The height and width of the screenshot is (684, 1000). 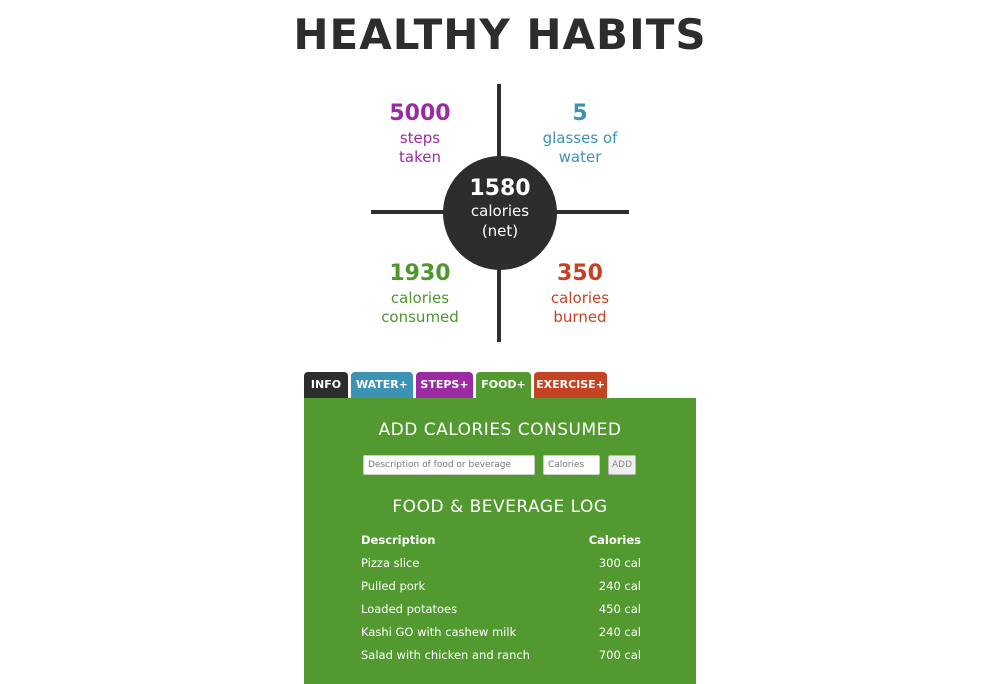 What do you see at coordinates (501, 585) in the screenshot?
I see `table-row: Pulled pork 240 cal` at bounding box center [501, 585].